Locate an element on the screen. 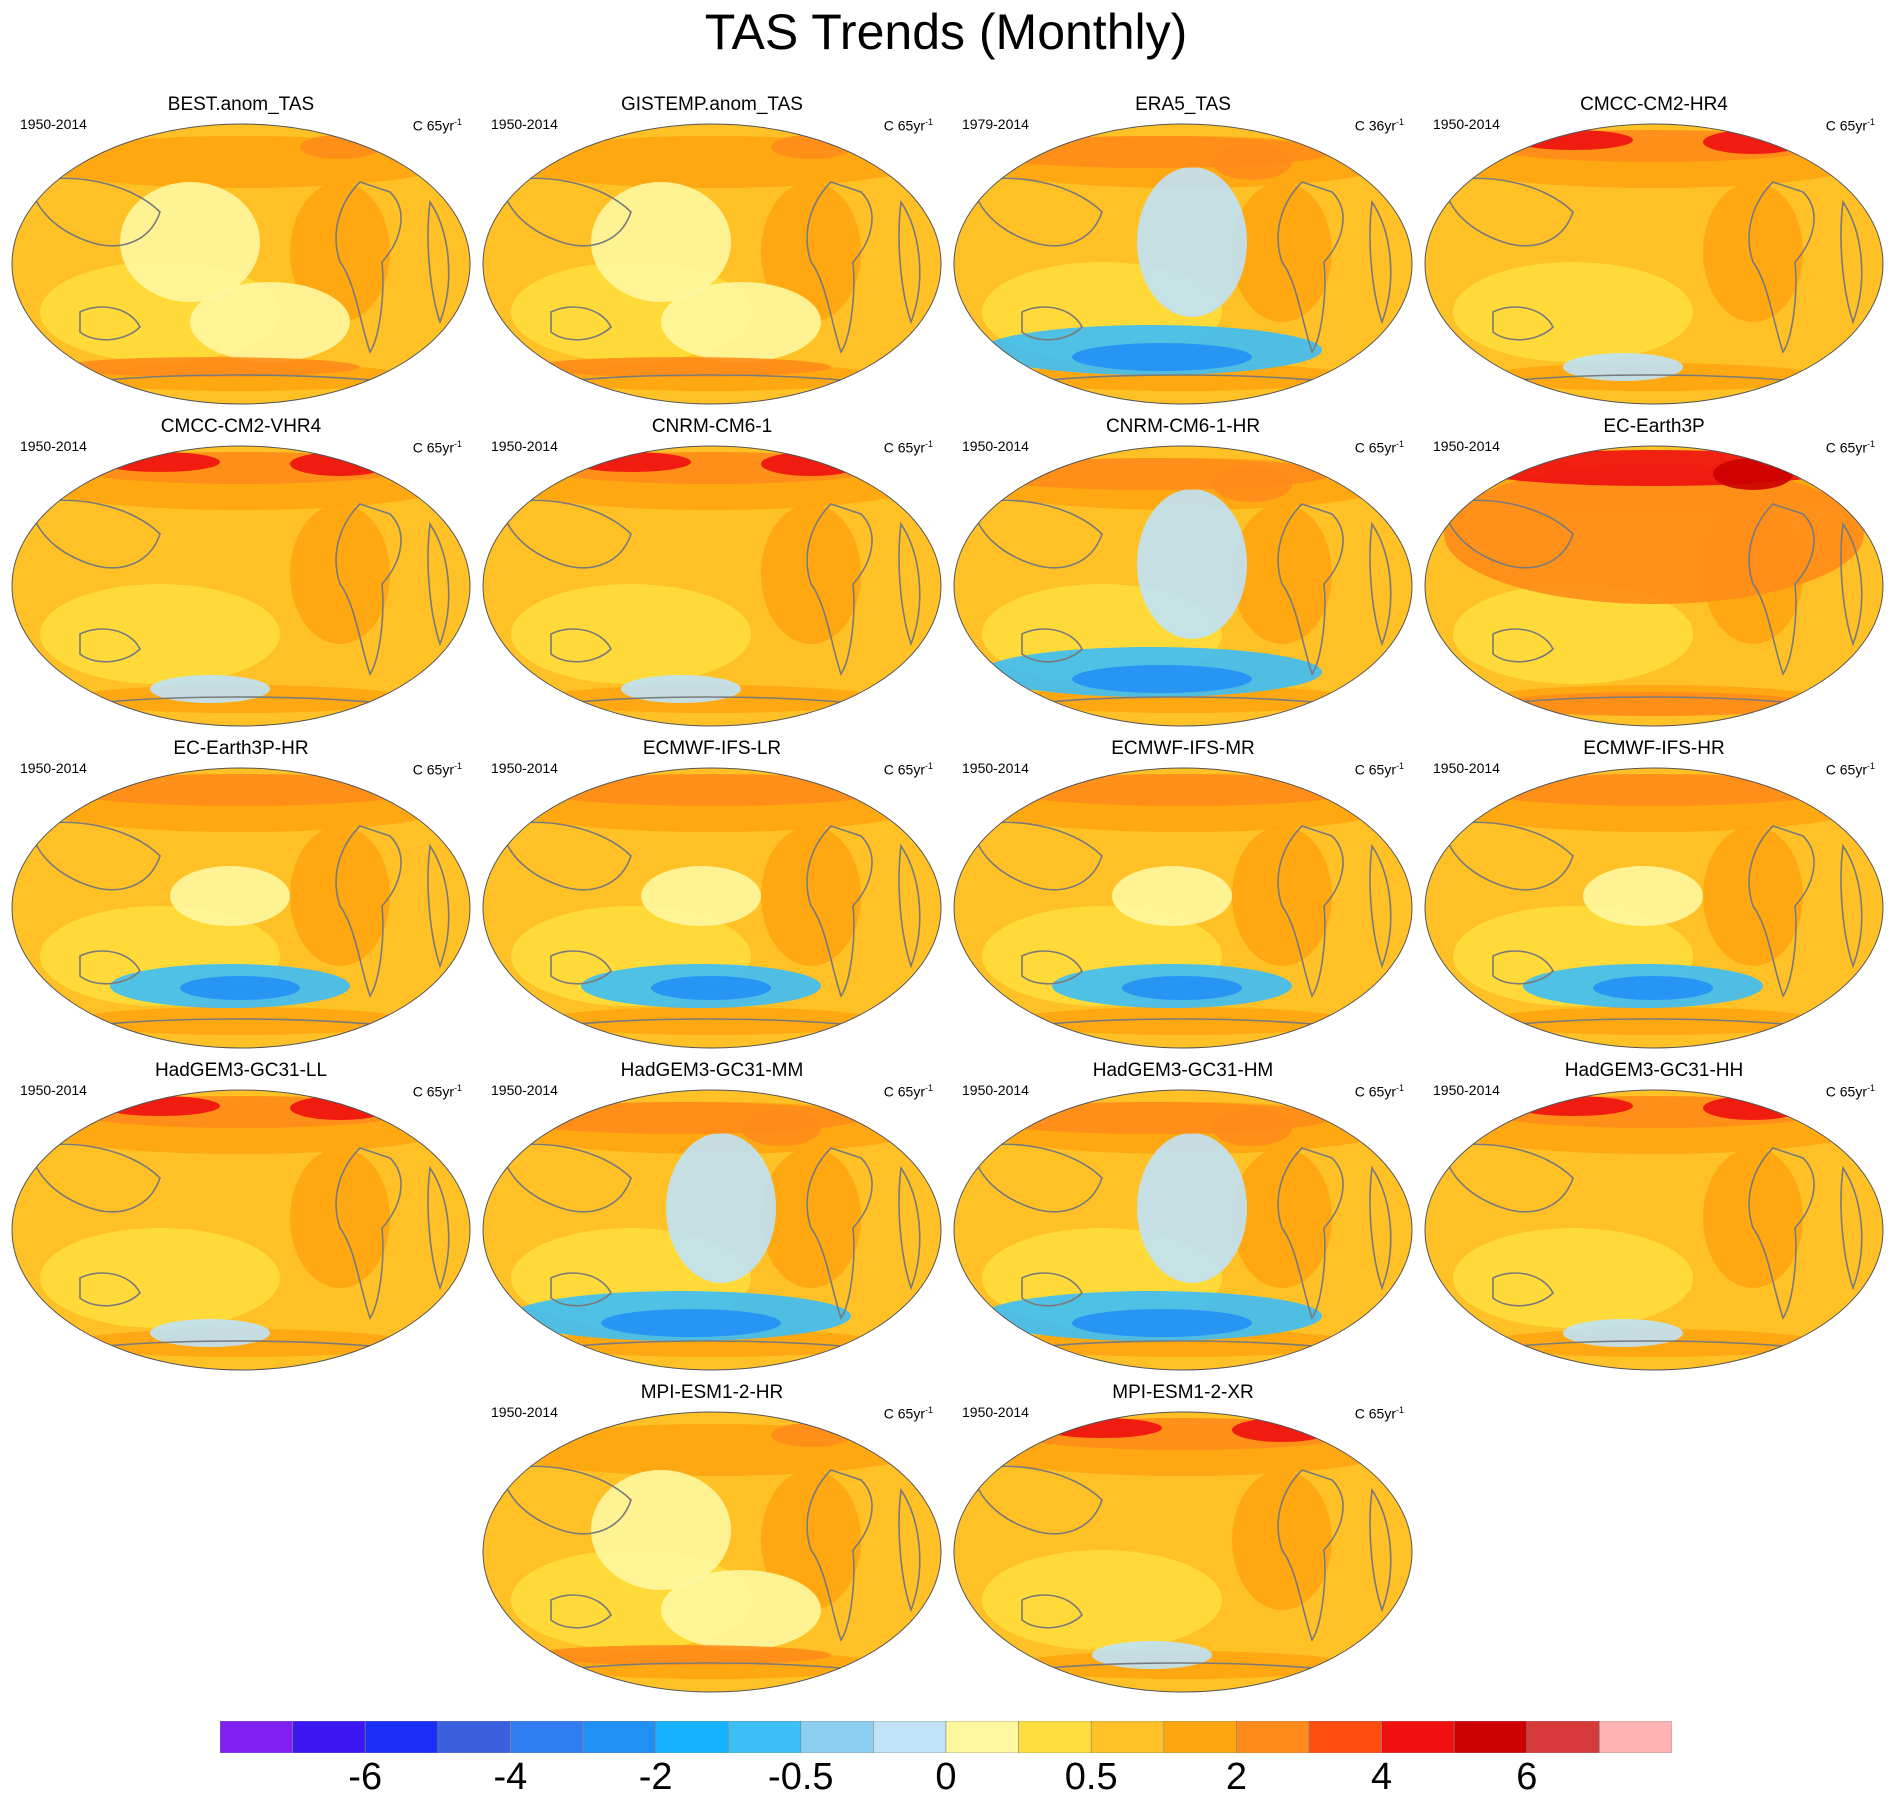  map-panel: MPI-ESM1-2-HR 1950-2014 C 65yr-1 is located at coordinates (712, 1537).